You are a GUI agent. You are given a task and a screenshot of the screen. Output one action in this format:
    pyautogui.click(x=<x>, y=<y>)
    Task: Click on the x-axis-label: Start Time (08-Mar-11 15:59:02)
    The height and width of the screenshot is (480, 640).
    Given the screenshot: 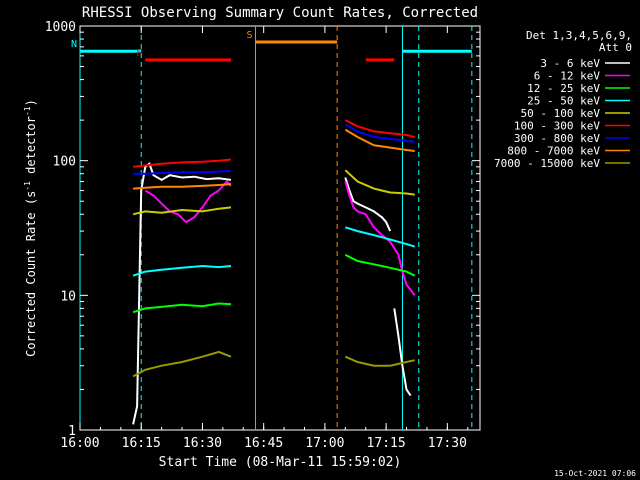 What is the action you would take?
    pyautogui.click(x=280, y=462)
    